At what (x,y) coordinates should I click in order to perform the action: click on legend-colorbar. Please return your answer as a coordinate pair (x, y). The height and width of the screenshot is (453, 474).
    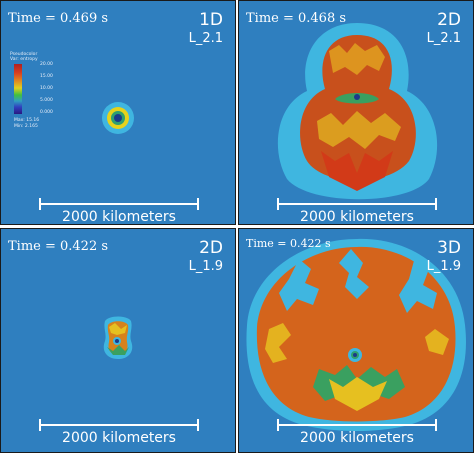
    Looking at the image, I should click on (18, 89).